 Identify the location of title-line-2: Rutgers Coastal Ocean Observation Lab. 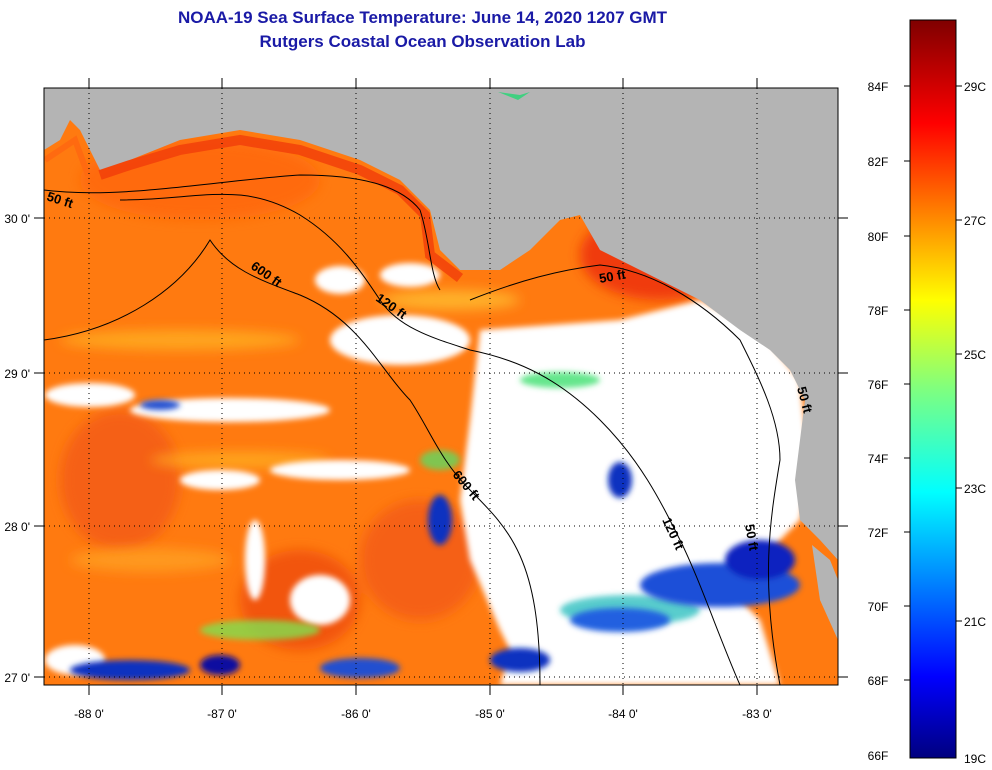
(422, 41).